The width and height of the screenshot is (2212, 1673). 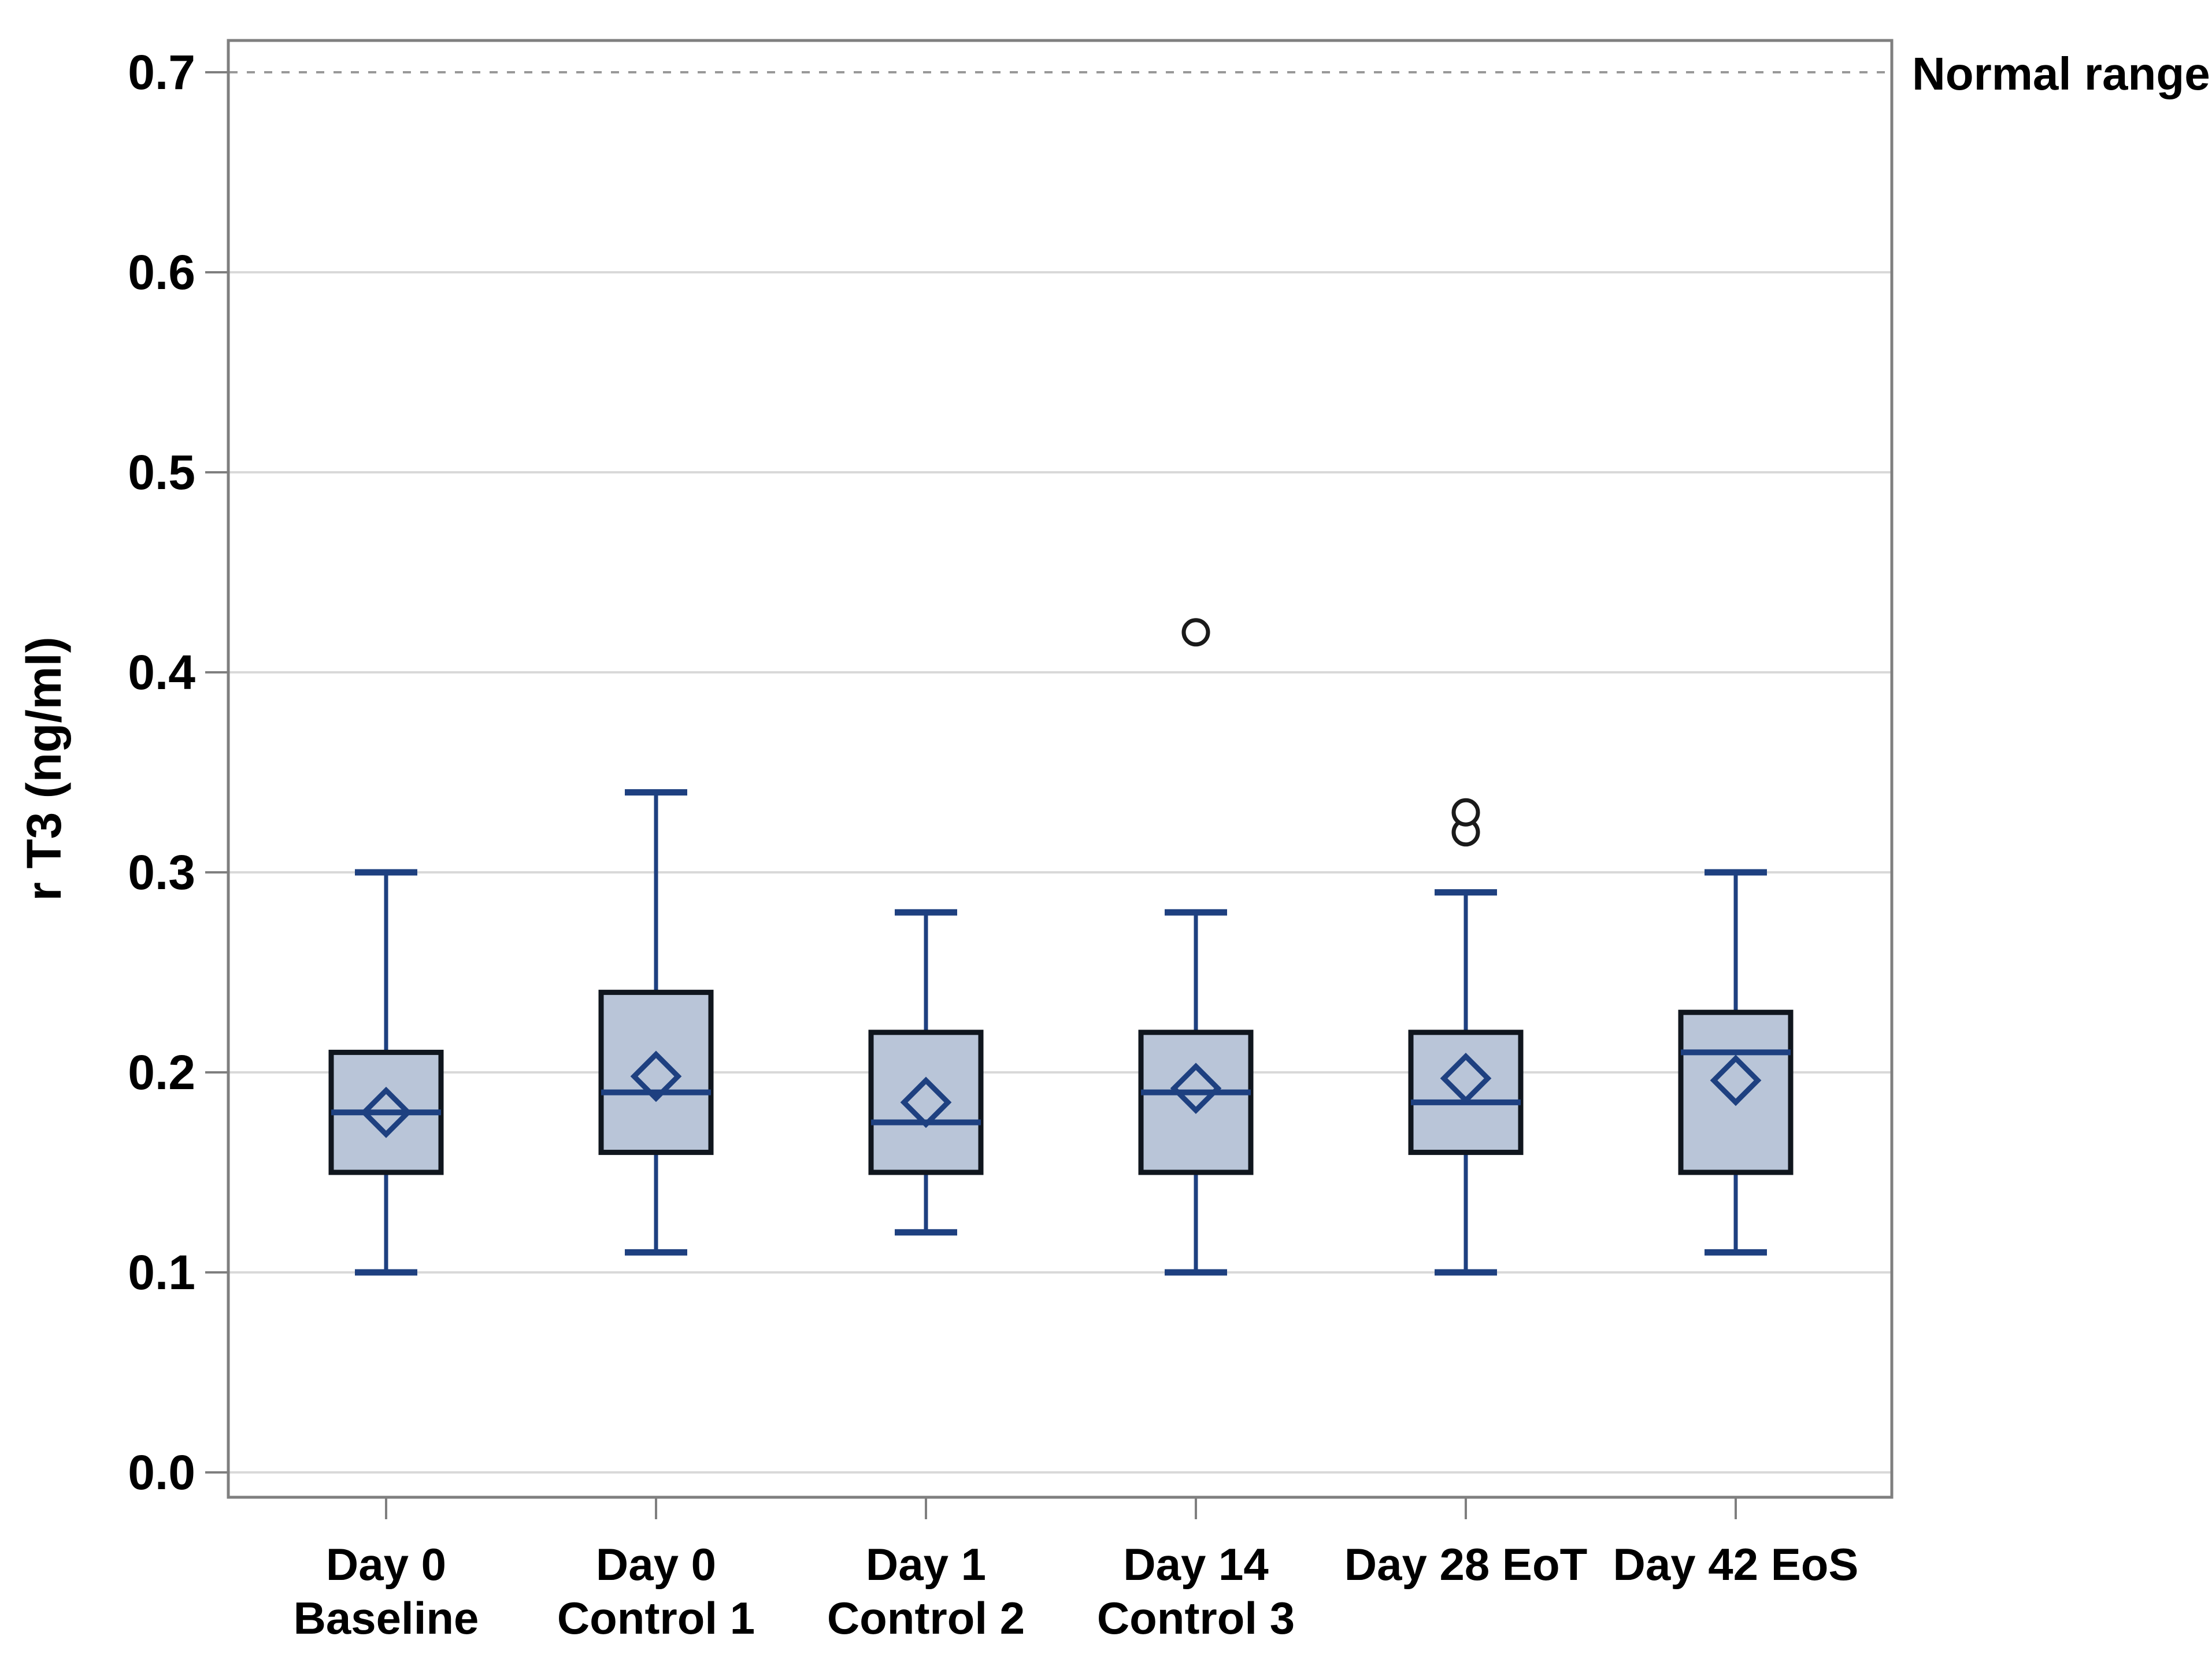 I want to click on y-tick-label: 0.1, so click(x=161, y=1272).